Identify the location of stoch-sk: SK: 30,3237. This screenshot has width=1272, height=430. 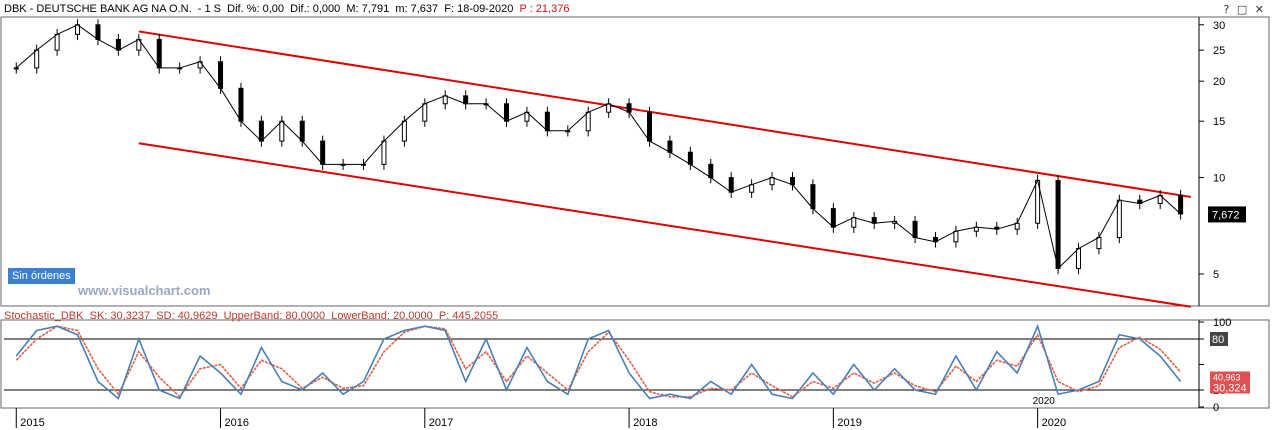
(120, 316).